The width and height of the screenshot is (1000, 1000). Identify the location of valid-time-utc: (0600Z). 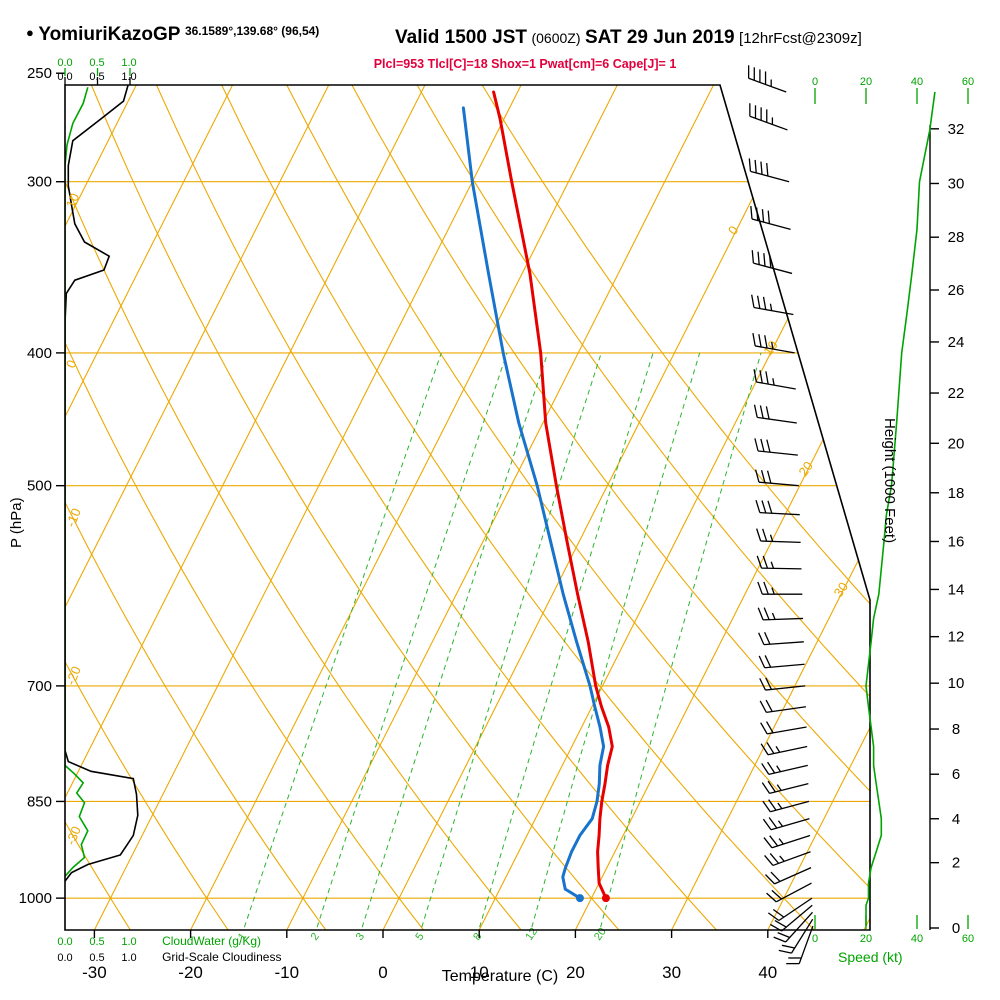
(556, 38).